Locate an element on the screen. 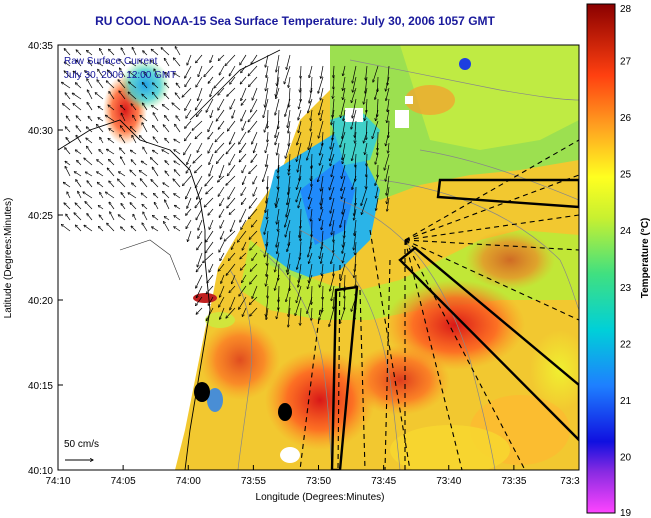  x-tick-label: 73:35 is located at coordinates (513, 481).